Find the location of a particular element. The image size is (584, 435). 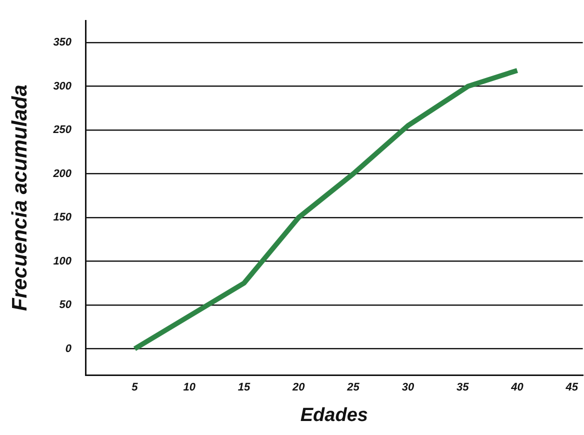

y-tick-label: 100 is located at coordinates (62, 261).